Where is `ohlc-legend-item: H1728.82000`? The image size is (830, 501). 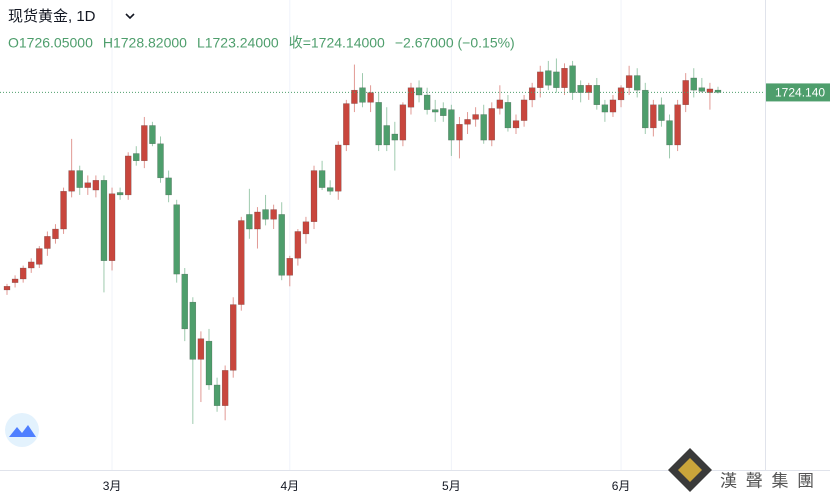
ohlc-legend-item: H1728.82000 is located at coordinates (145, 43).